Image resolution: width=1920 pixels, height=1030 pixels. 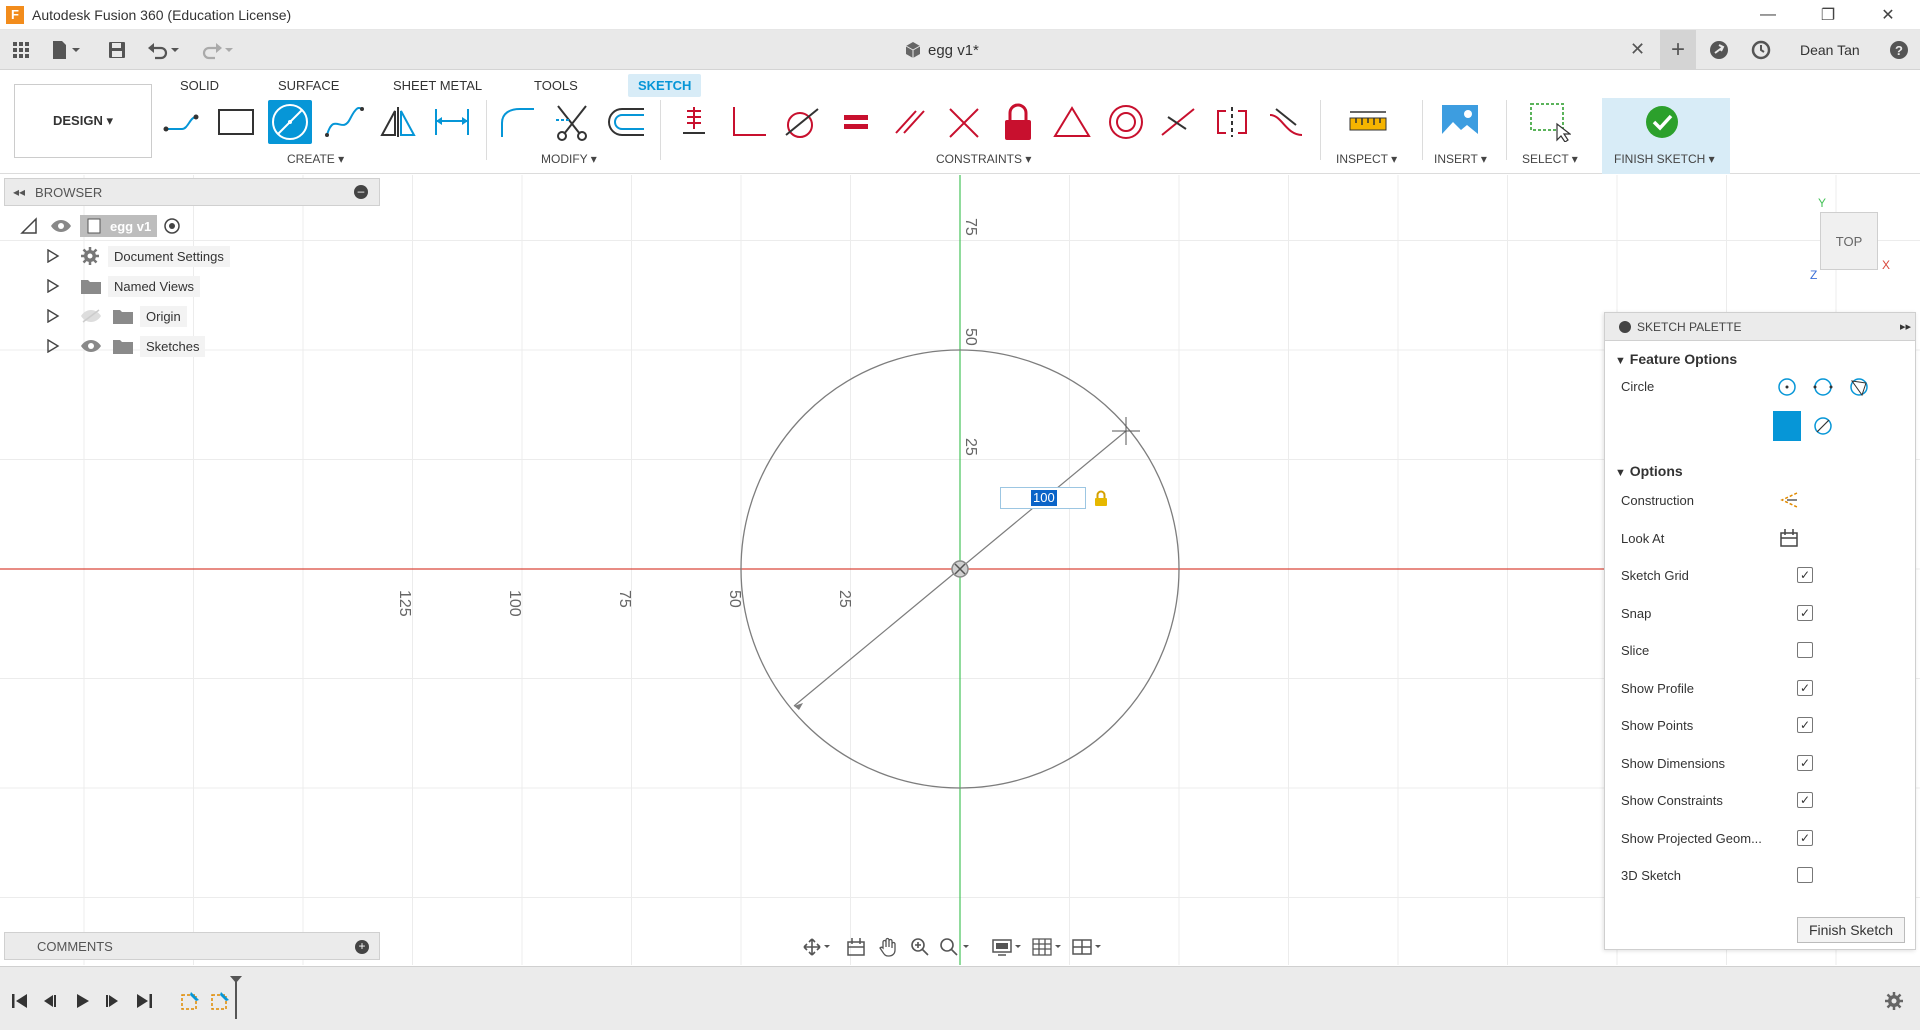 I want to click on tab-solid: SOLID, so click(x=200, y=85).